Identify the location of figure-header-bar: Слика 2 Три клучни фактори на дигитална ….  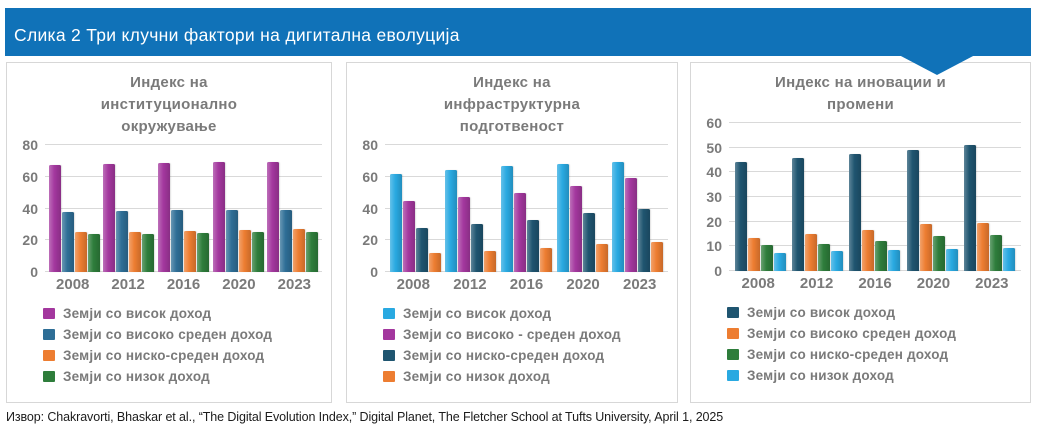
(518, 32).